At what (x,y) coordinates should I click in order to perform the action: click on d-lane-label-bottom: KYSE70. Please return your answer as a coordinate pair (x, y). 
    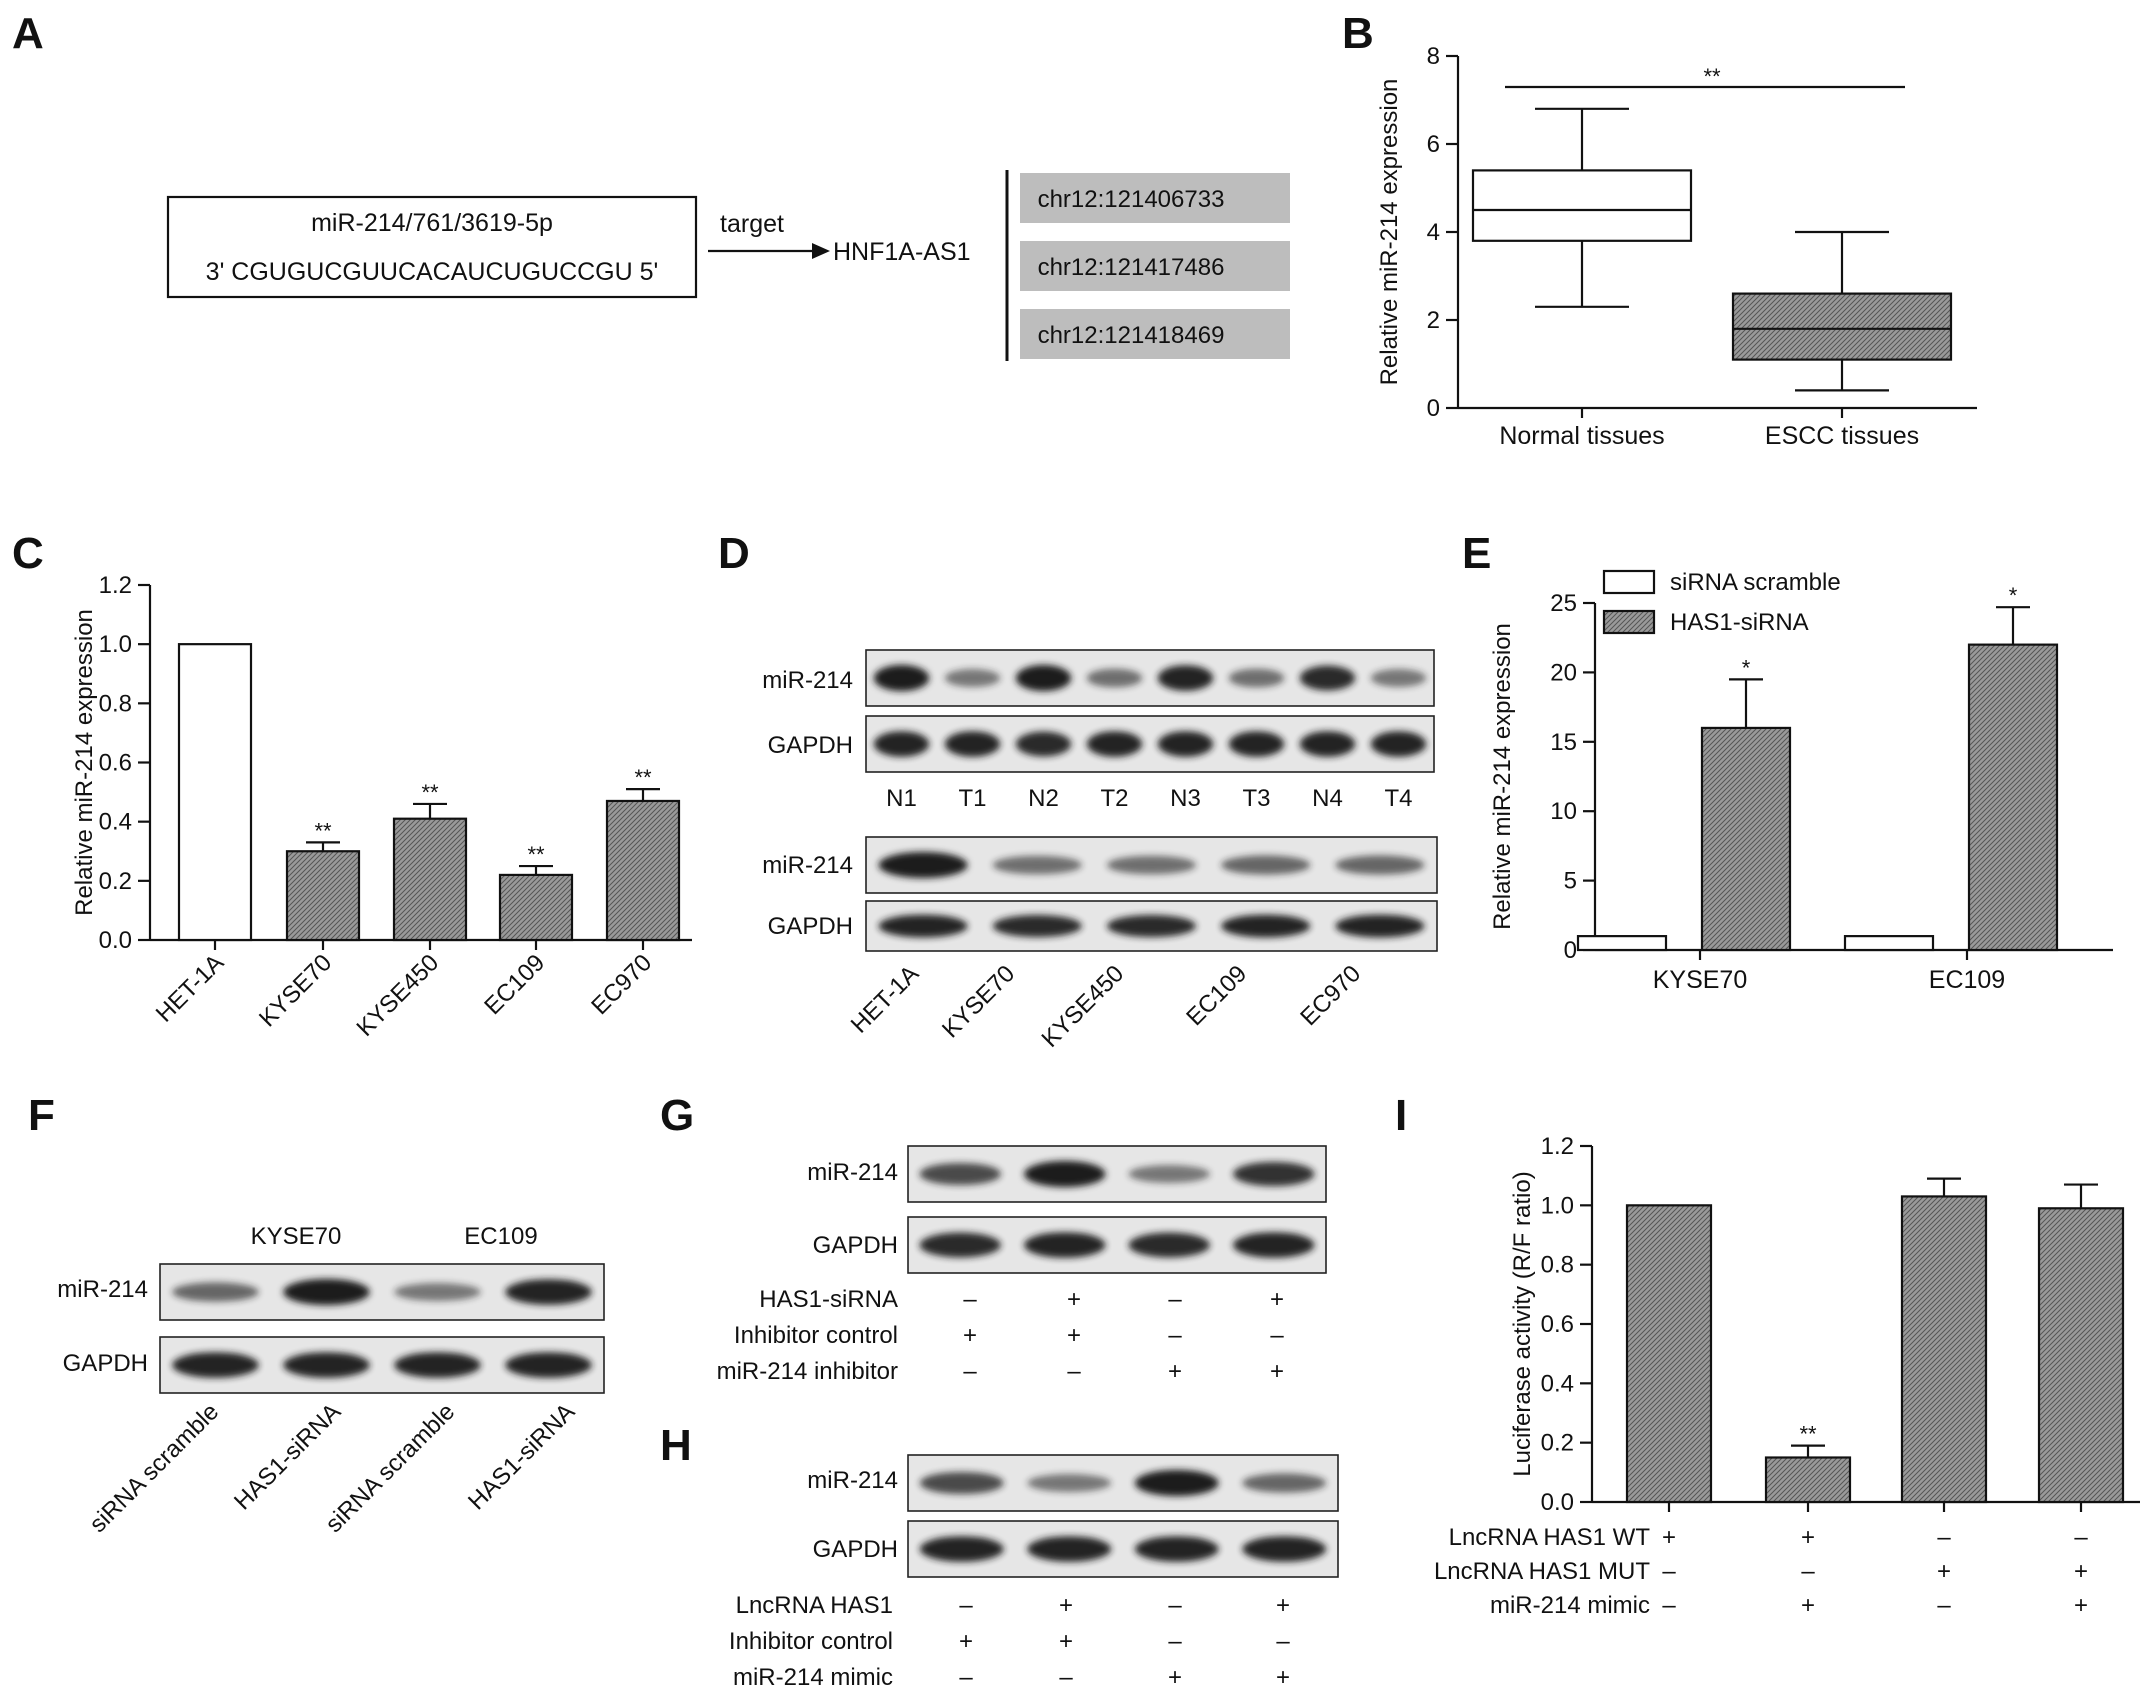
    Looking at the image, I should click on (978, 1001).